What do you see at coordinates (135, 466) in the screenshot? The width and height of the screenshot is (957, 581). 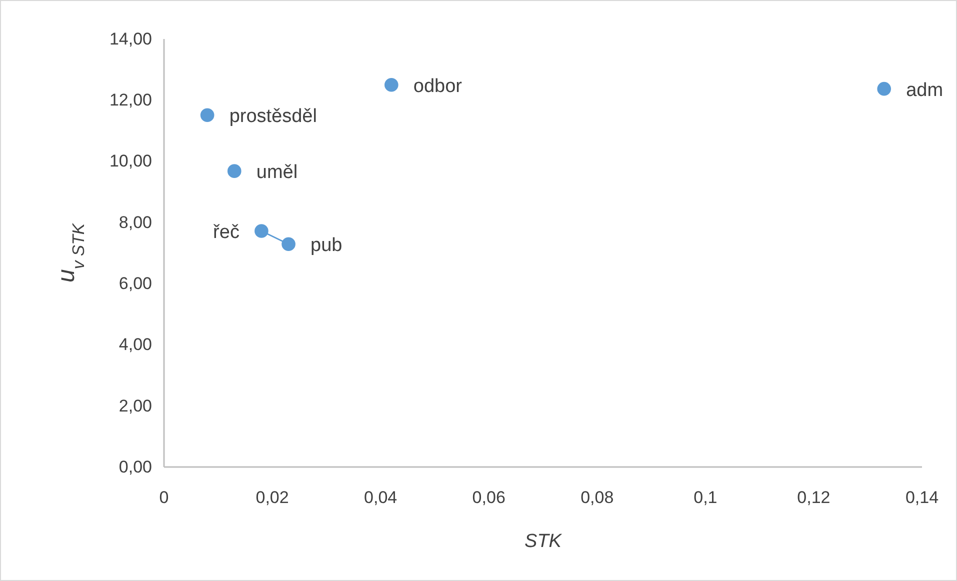 I see `y-tick-label: 0,00` at bounding box center [135, 466].